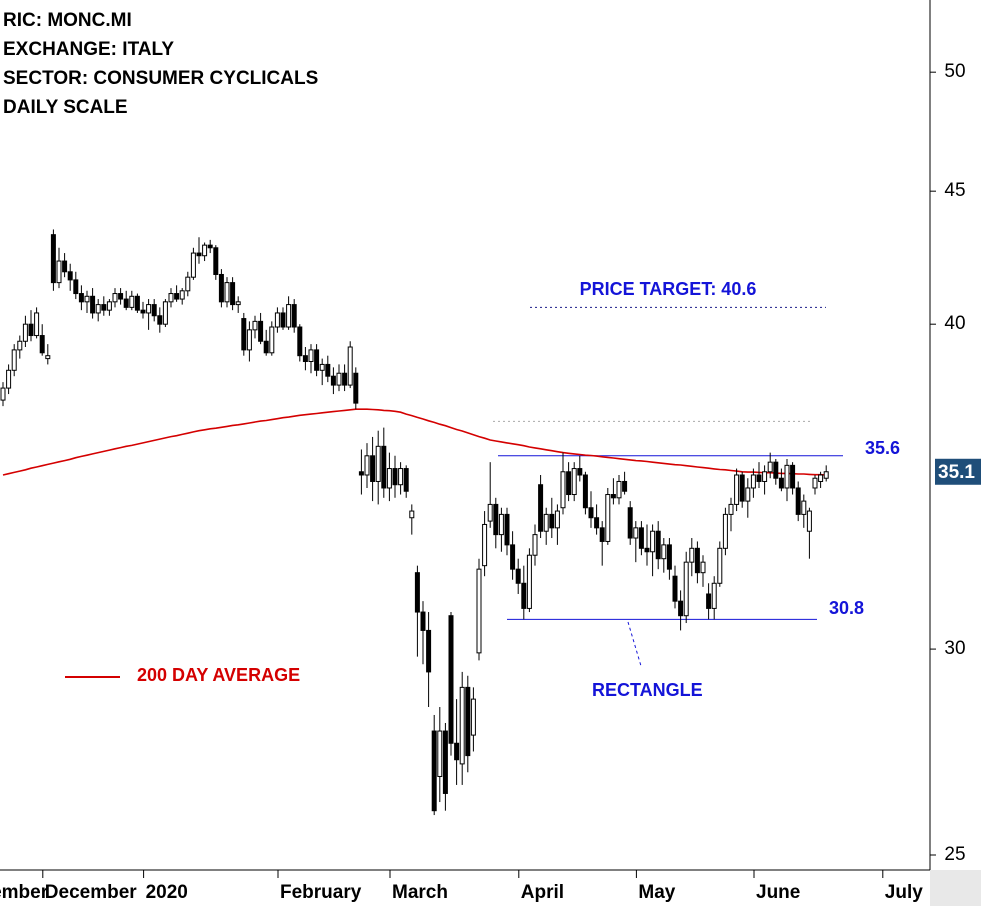  What do you see at coordinates (634, 644) in the screenshot?
I see `annotation-pointer` at bounding box center [634, 644].